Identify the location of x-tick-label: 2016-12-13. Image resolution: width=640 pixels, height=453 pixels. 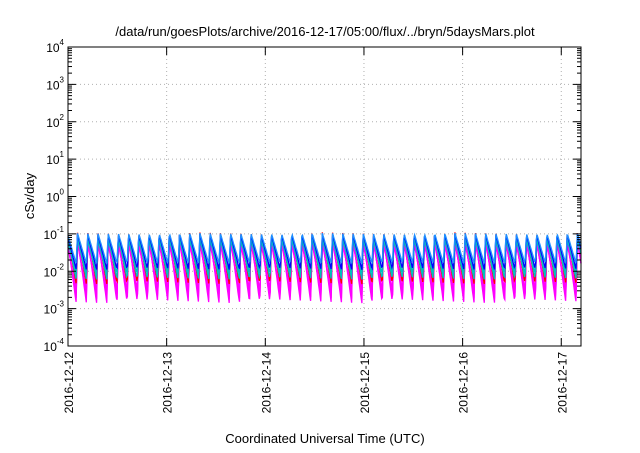
(168, 383).